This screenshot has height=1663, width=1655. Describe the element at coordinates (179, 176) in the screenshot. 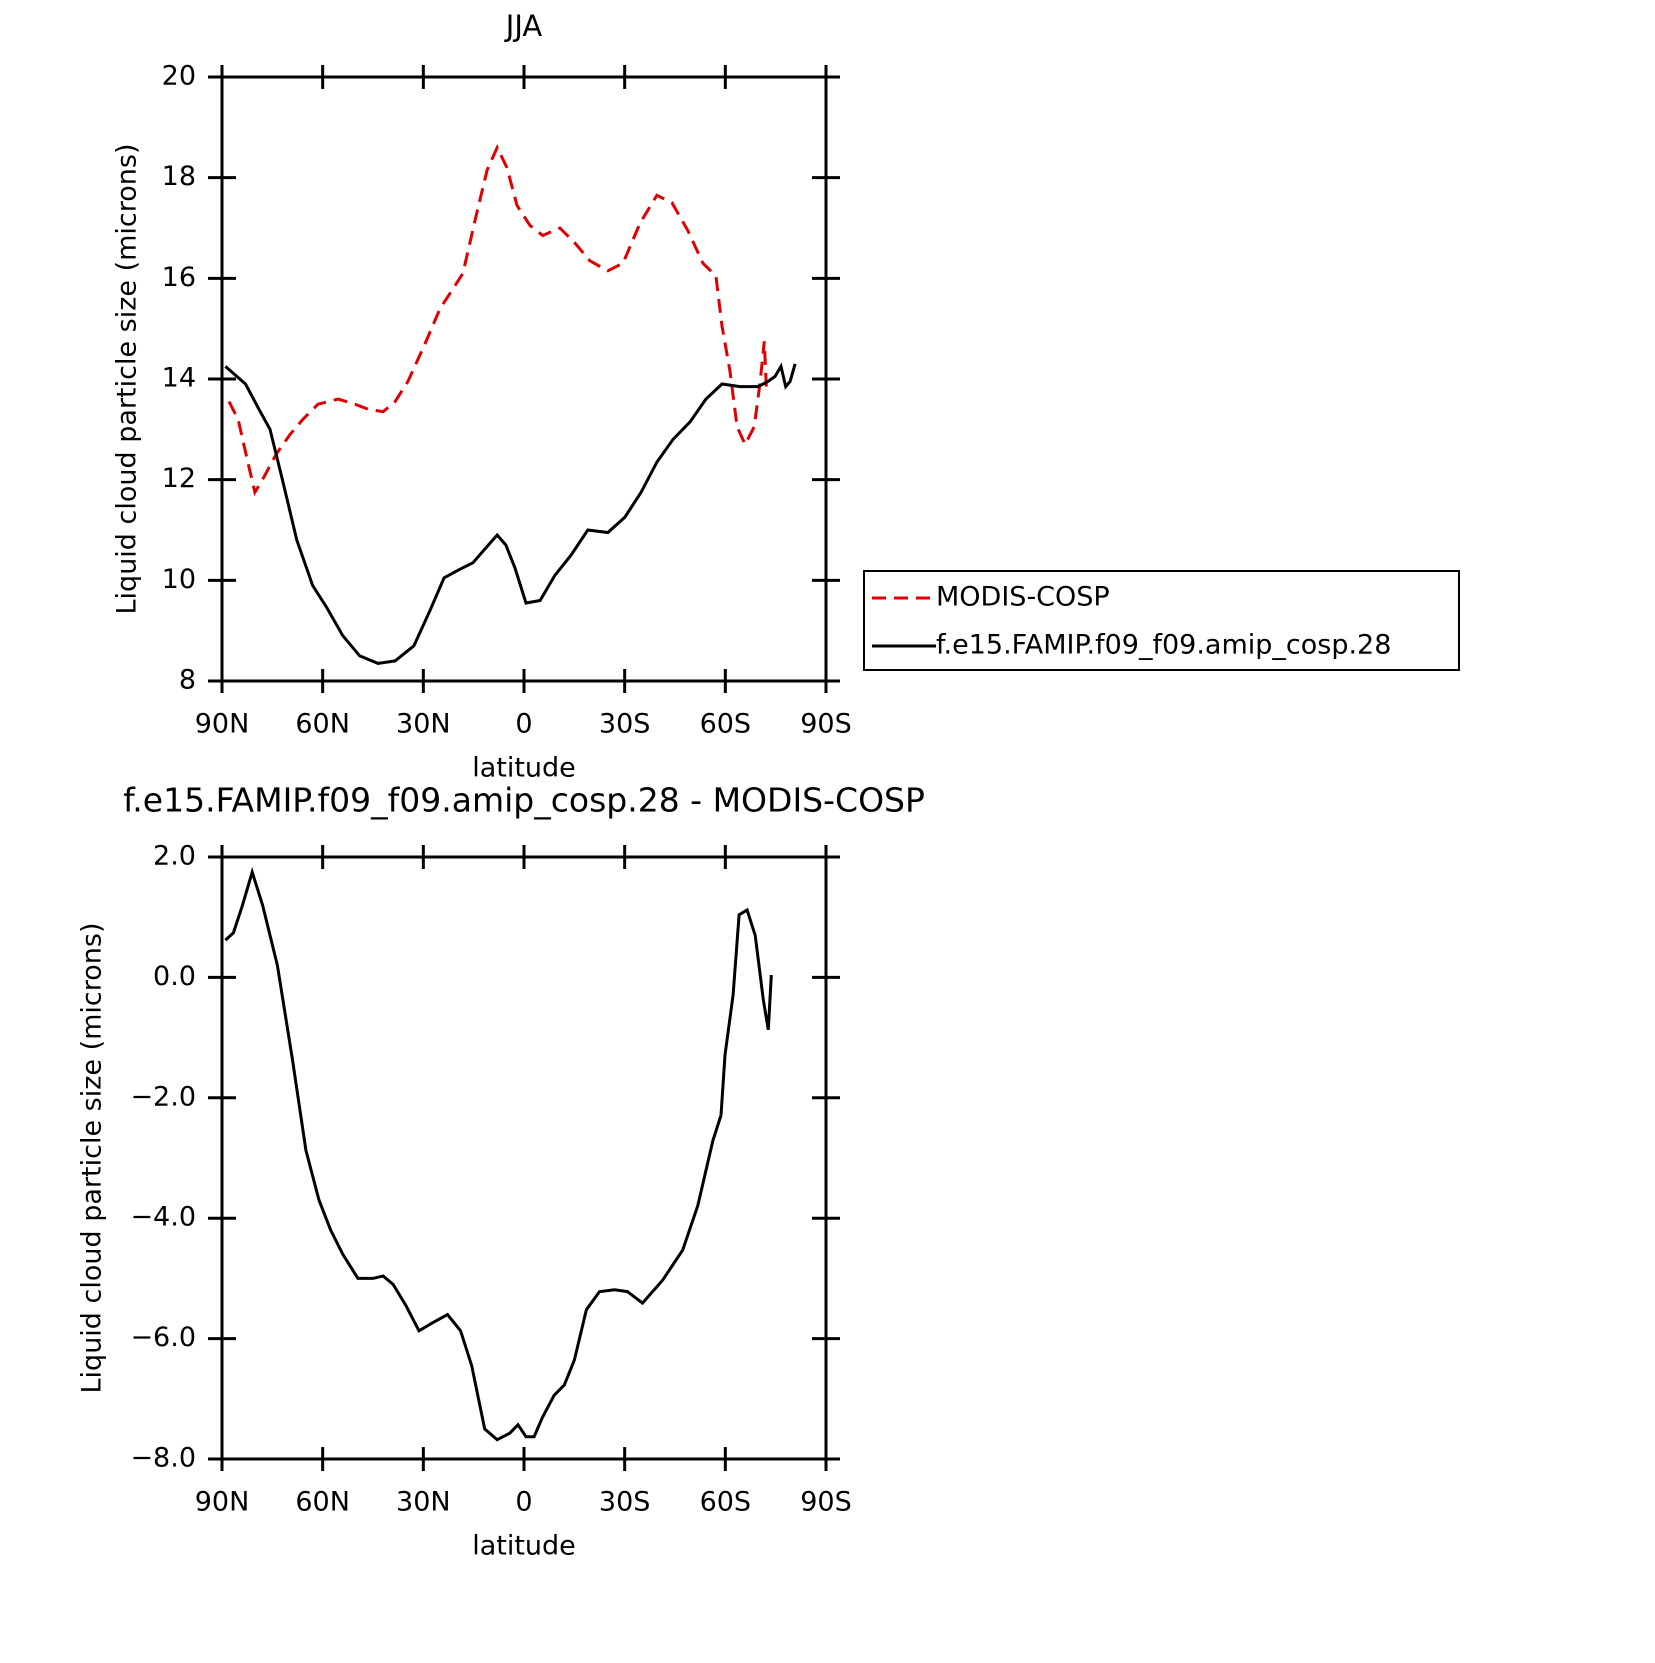

I see `y-tick-label: 18` at that location.